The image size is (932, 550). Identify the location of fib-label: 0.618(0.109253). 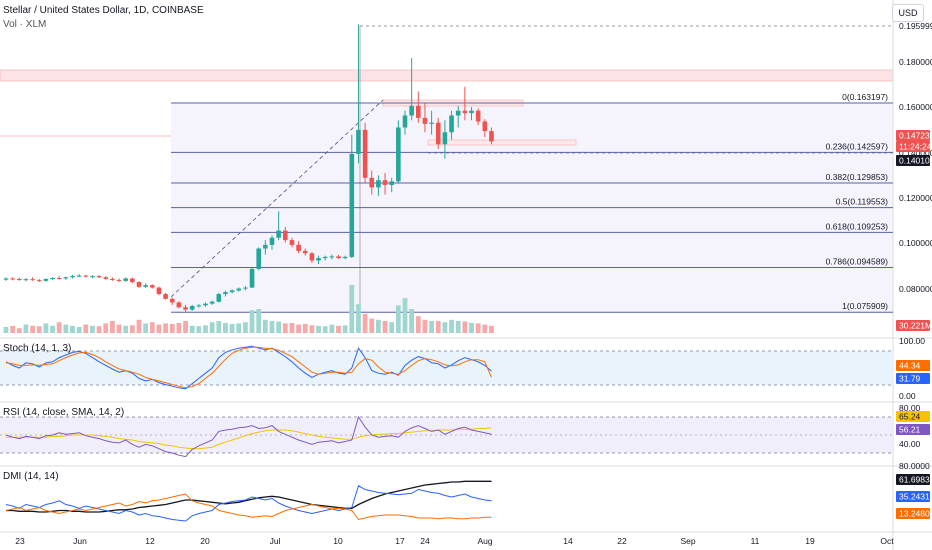
(857, 226).